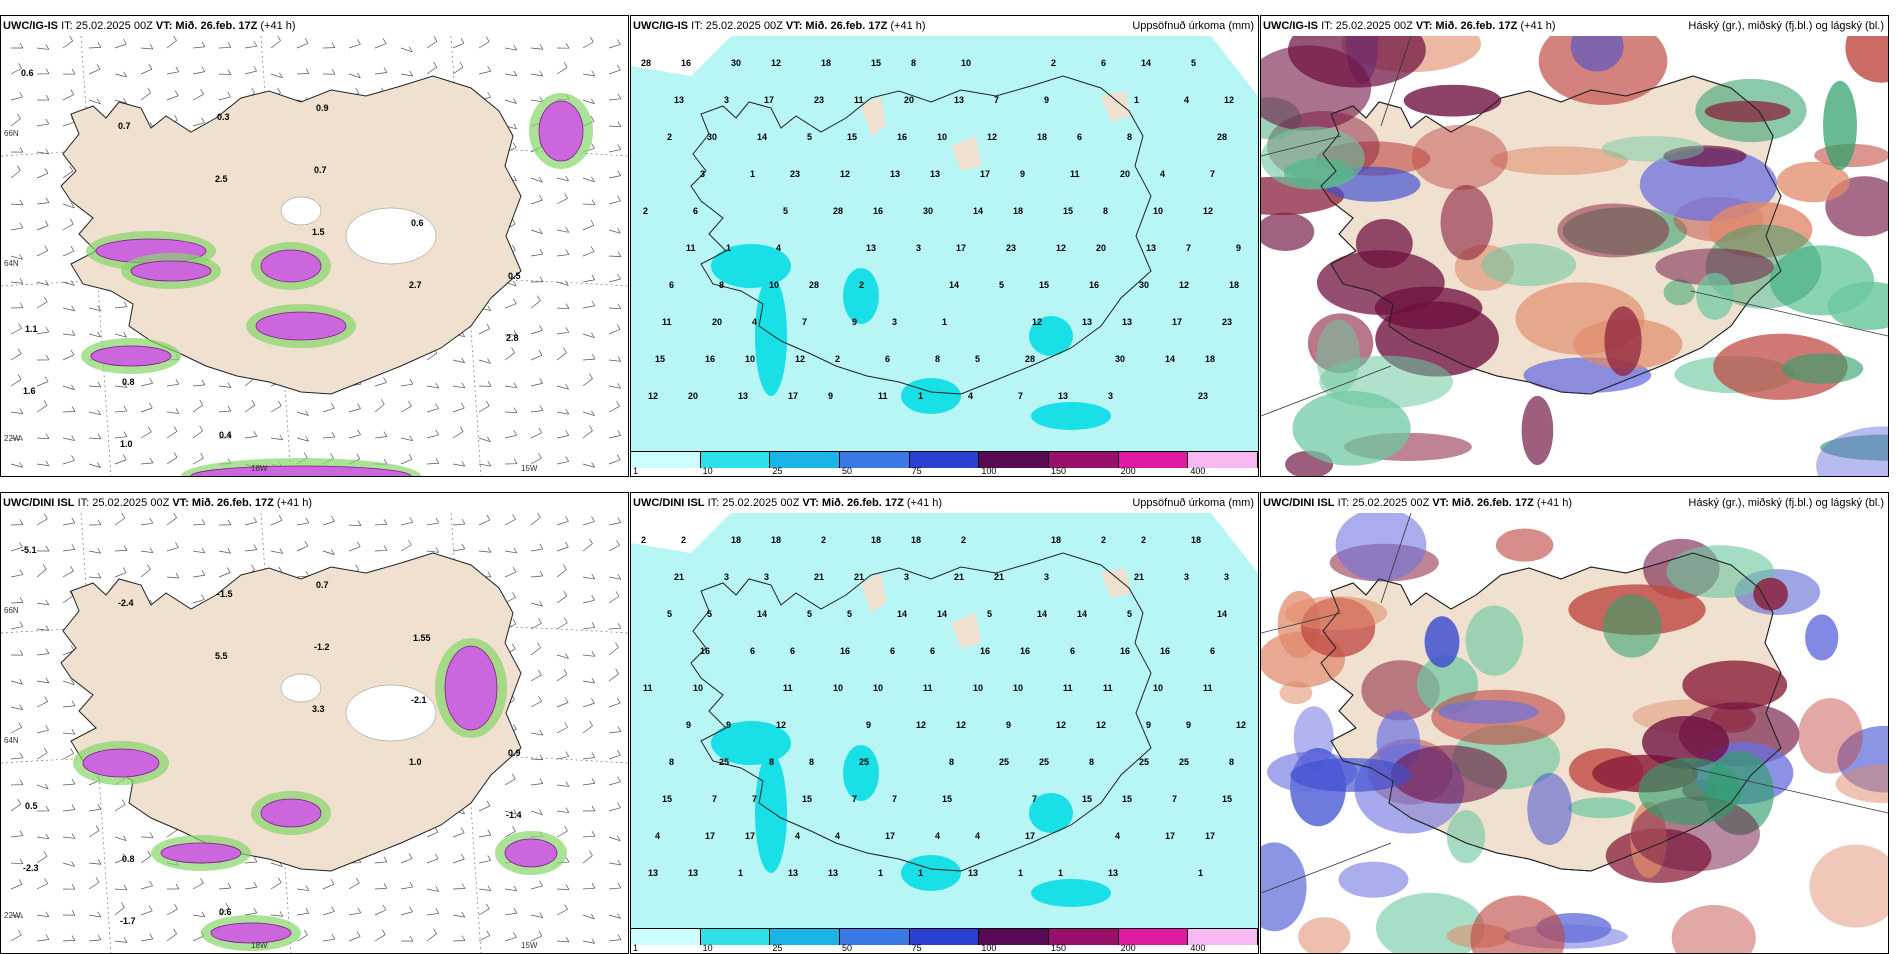  What do you see at coordinates (318, 709) in the screenshot?
I see `temp-value: 3.3` at bounding box center [318, 709].